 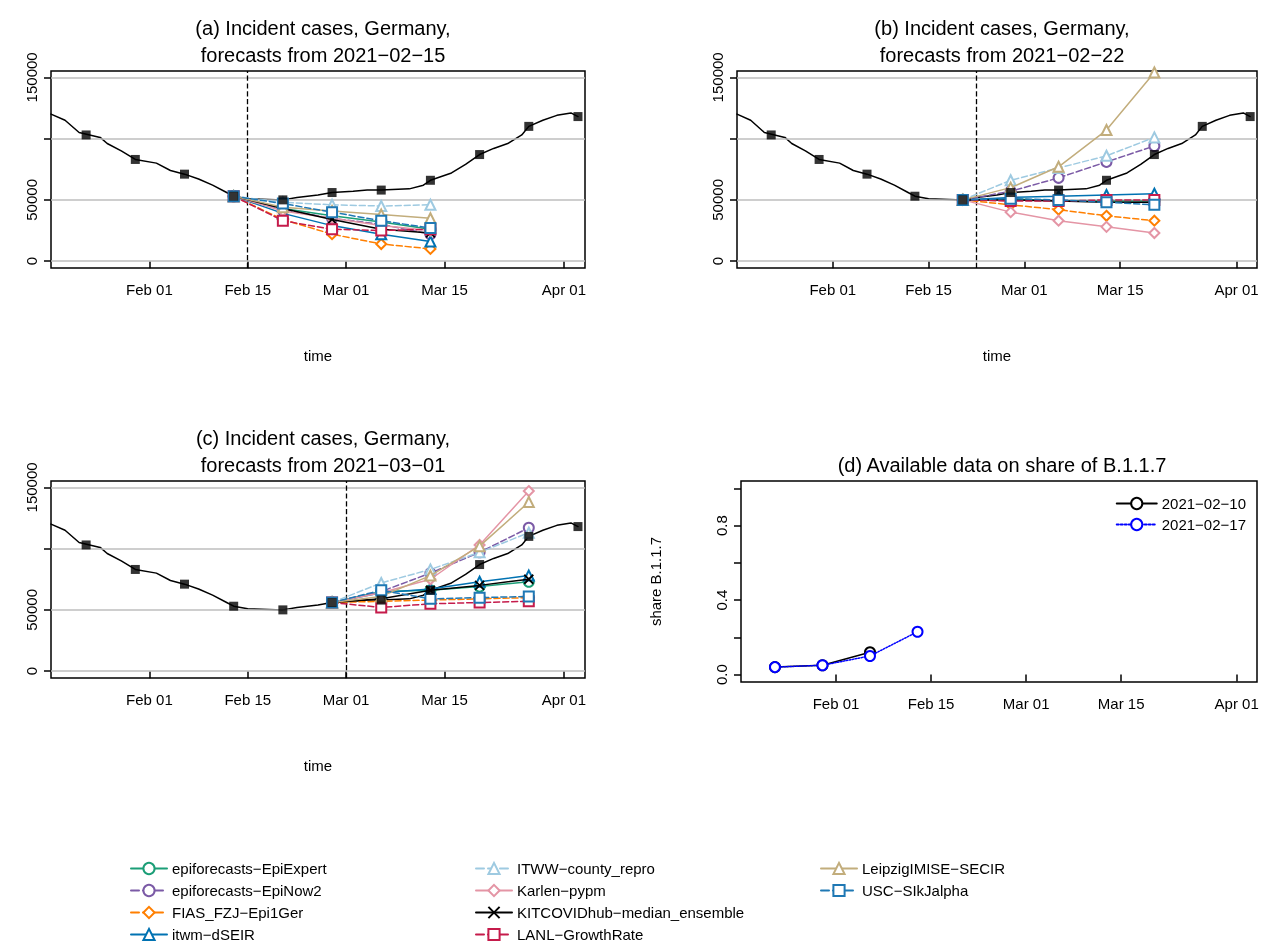 What do you see at coordinates (915, 890) in the screenshot?
I see `legend-label: USC−SIkJalpha` at bounding box center [915, 890].